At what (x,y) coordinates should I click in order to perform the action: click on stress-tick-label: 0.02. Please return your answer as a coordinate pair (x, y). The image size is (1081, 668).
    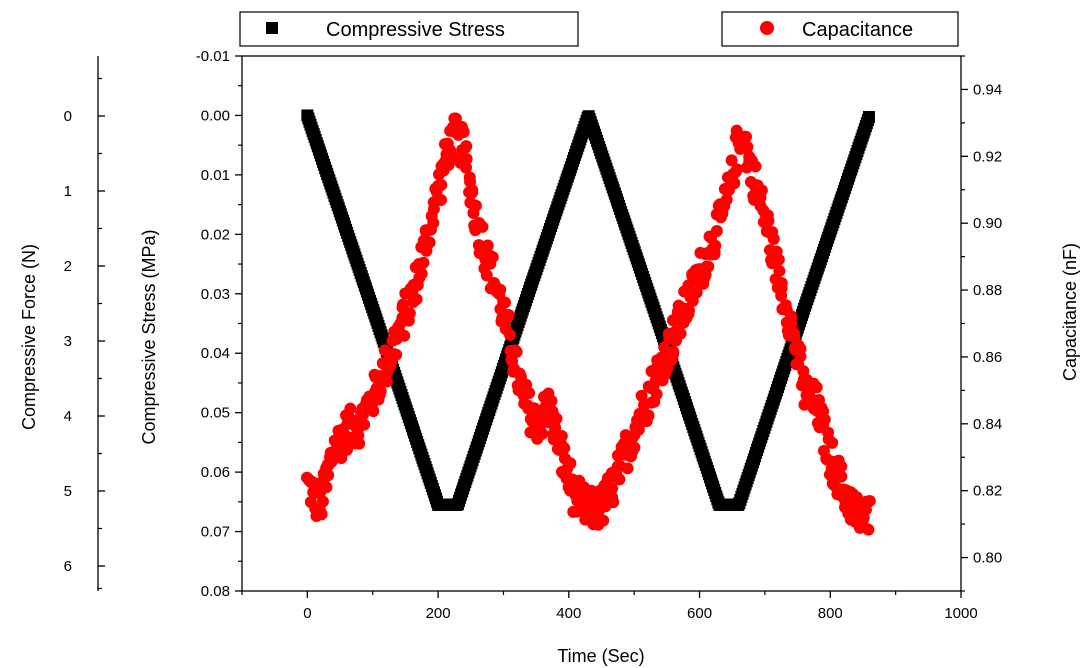
    Looking at the image, I should click on (215, 234).